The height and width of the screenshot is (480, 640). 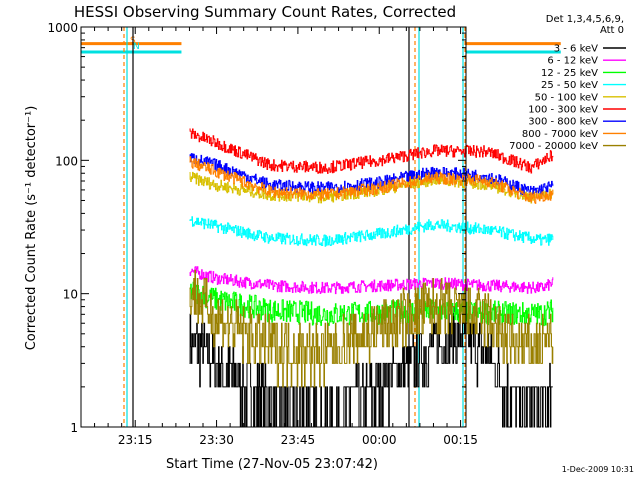 What do you see at coordinates (563, 122) in the screenshot?
I see `legend-label-6: 300 - 800 keV` at bounding box center [563, 122].